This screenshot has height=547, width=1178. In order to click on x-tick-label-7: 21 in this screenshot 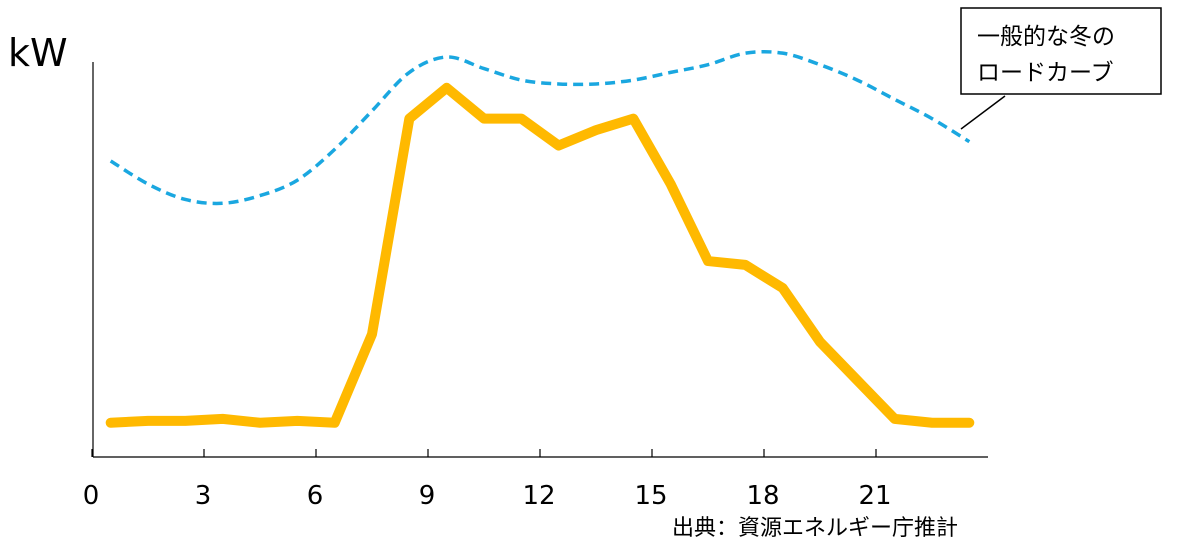, I will do `click(874, 496)`.